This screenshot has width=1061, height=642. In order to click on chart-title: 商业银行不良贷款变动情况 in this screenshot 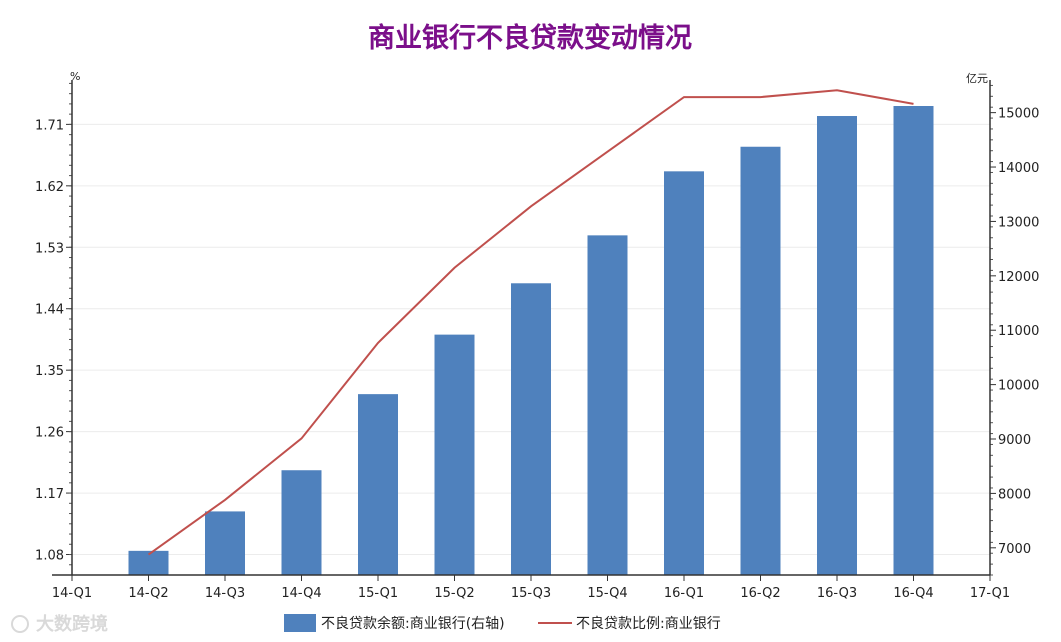, I will do `click(530, 38)`.